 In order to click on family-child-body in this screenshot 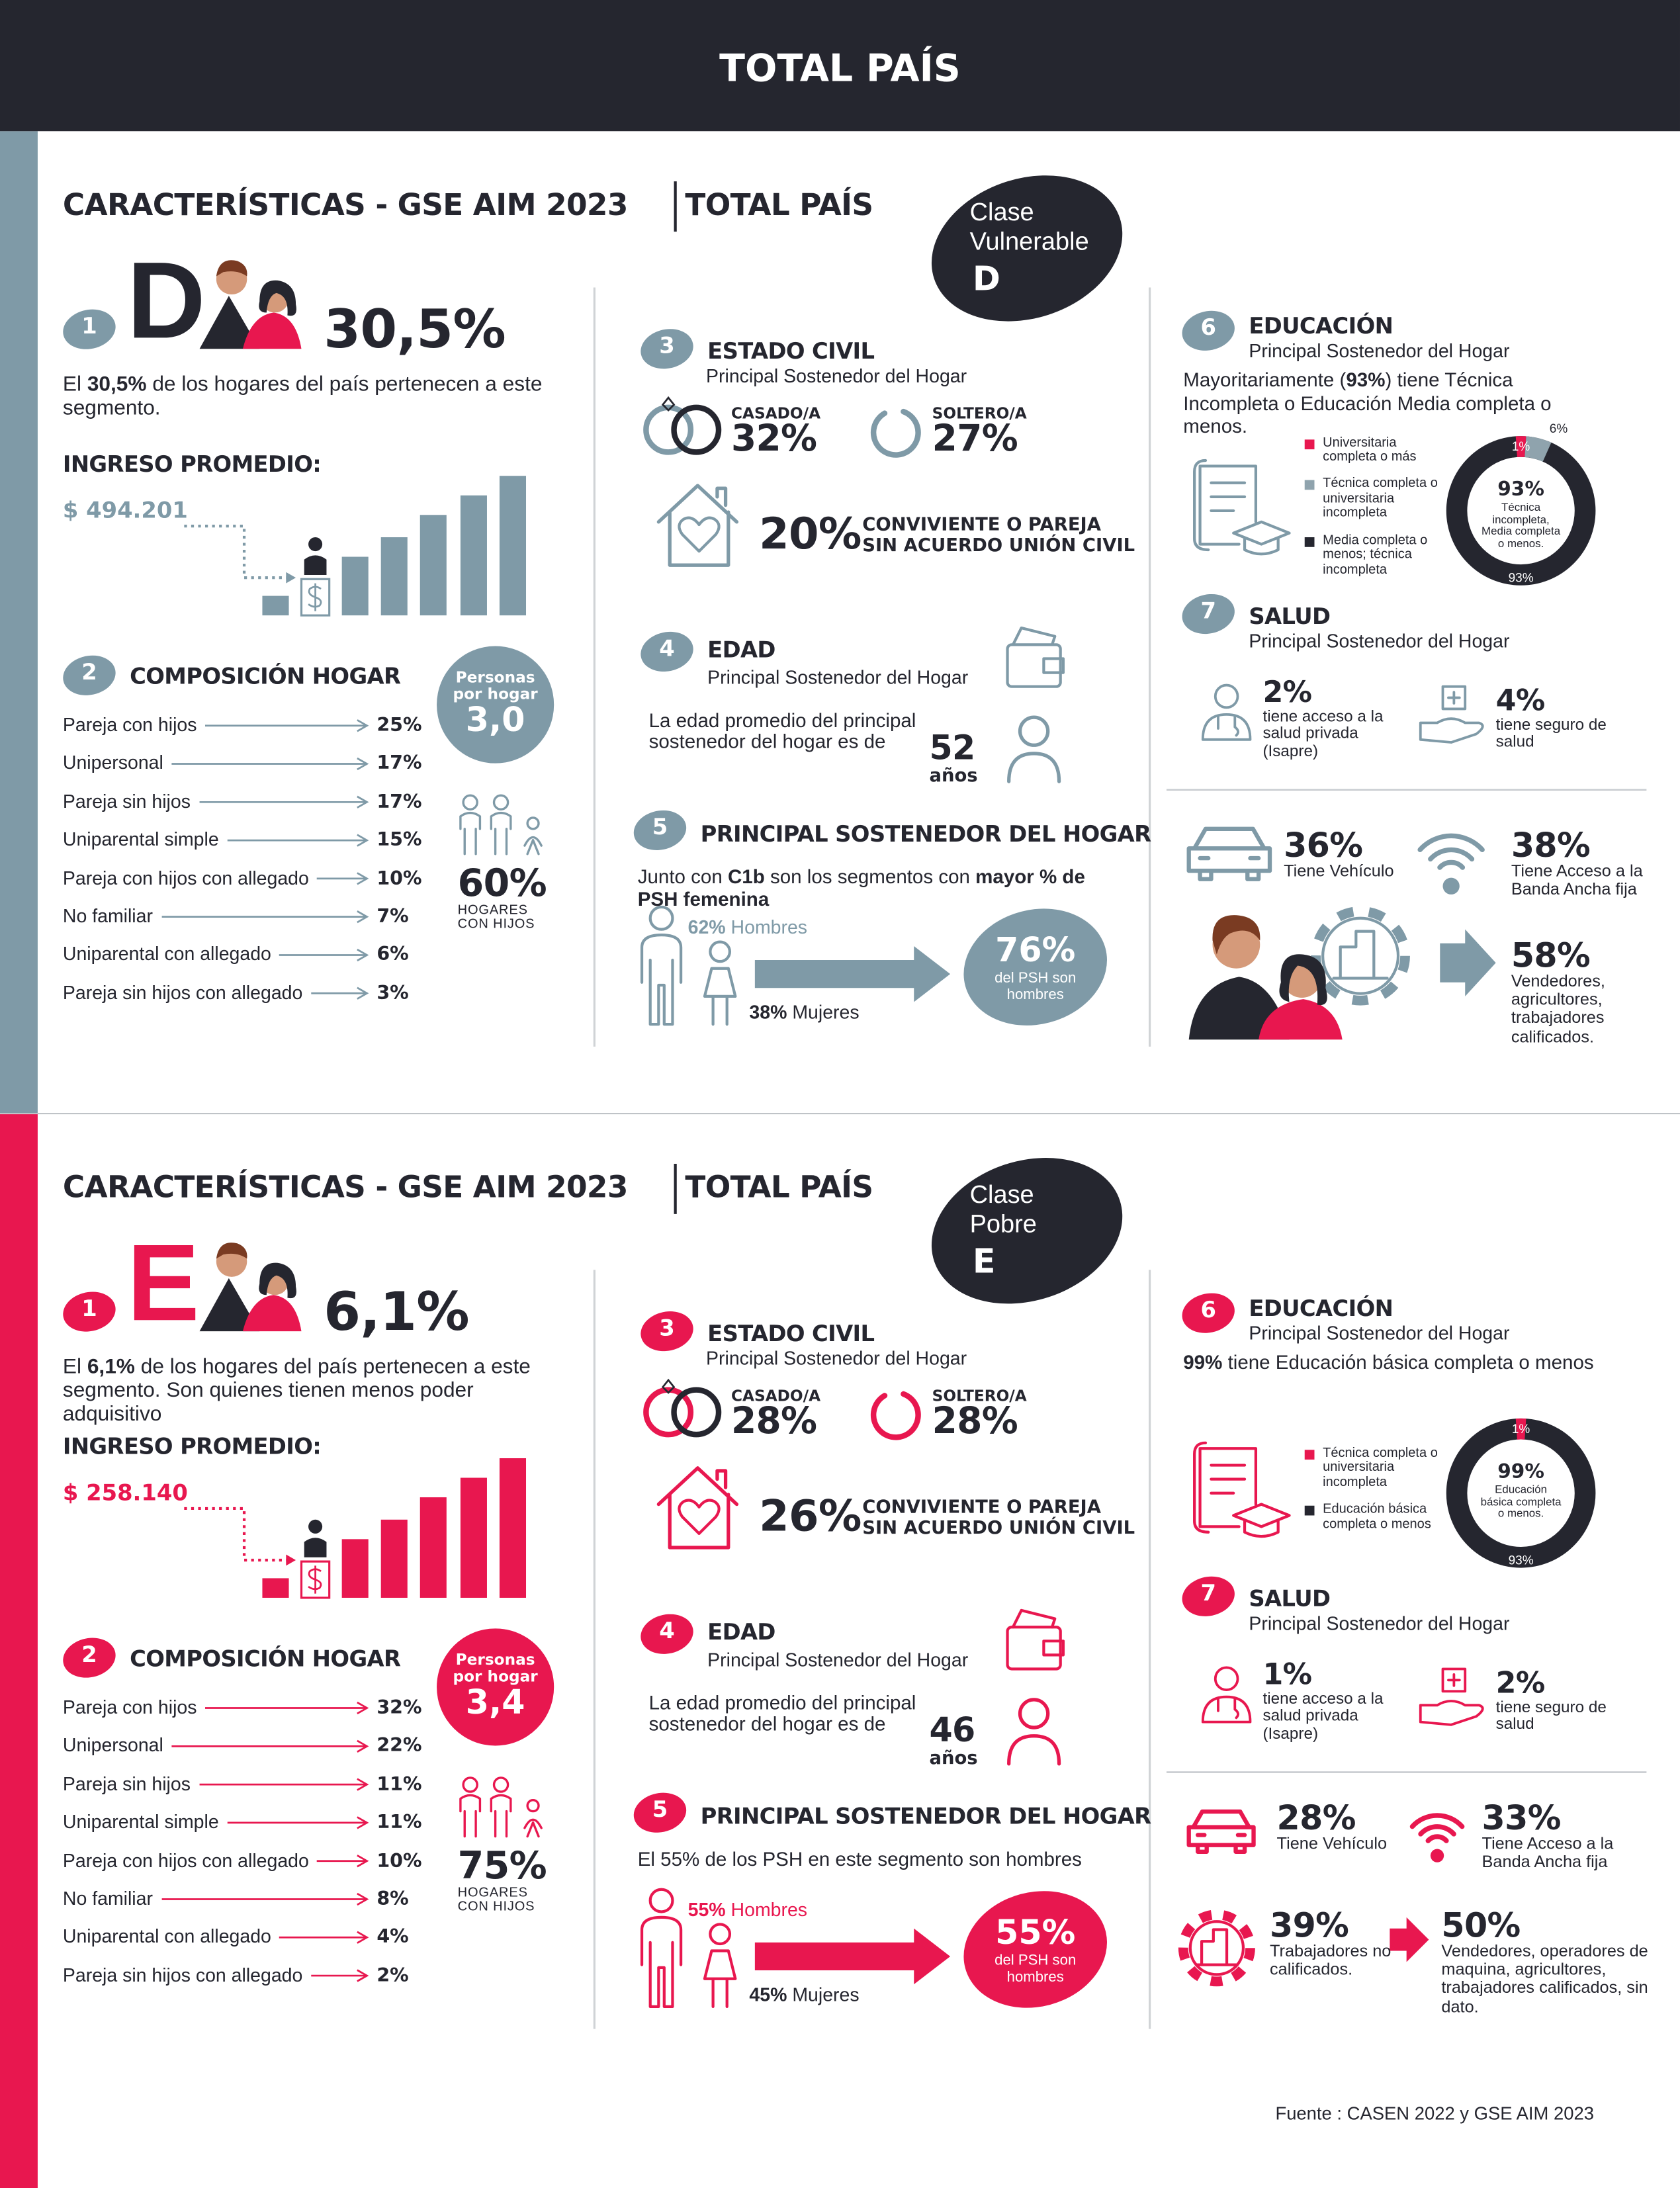, I will do `click(533, 1828)`.